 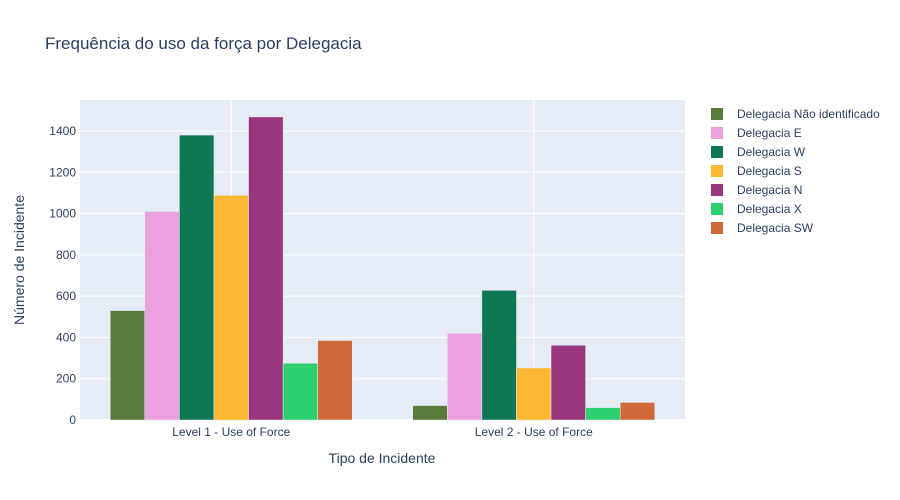 What do you see at coordinates (382, 458) in the screenshot?
I see `x-axis-title: Tipo de Incidente` at bounding box center [382, 458].